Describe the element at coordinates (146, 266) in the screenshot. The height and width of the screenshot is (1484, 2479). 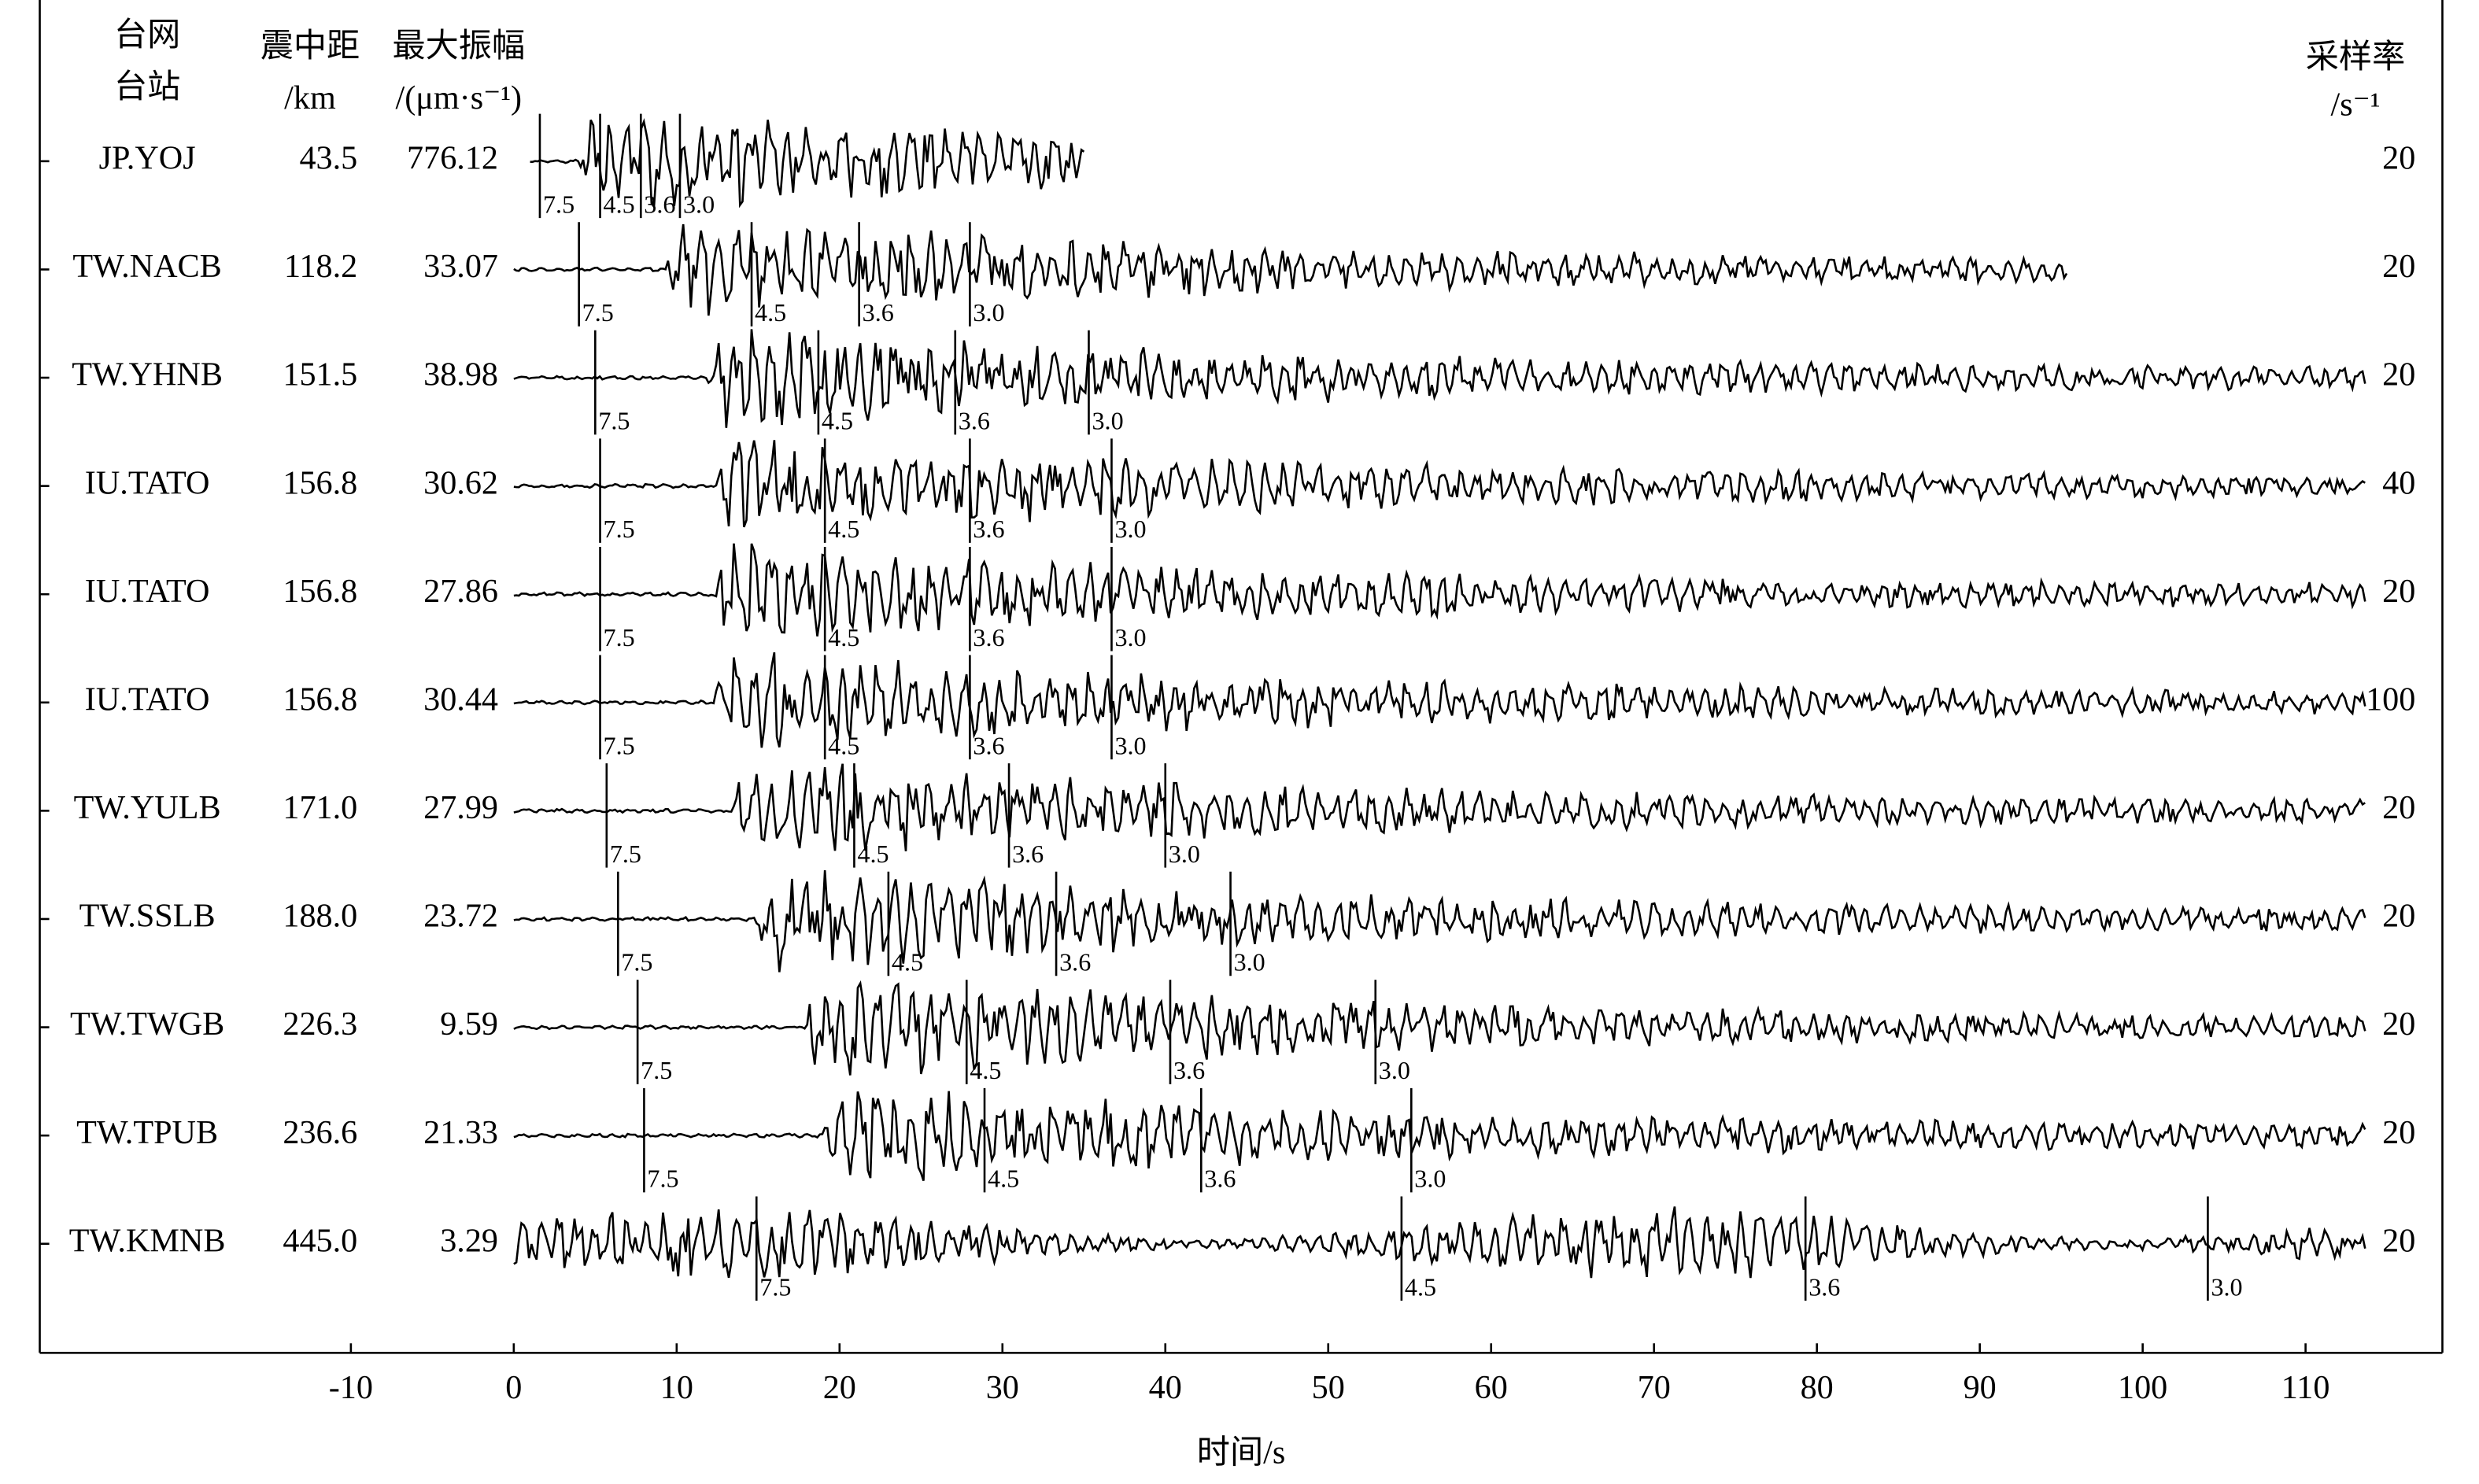
I see `station-name: TW.NACB` at that location.